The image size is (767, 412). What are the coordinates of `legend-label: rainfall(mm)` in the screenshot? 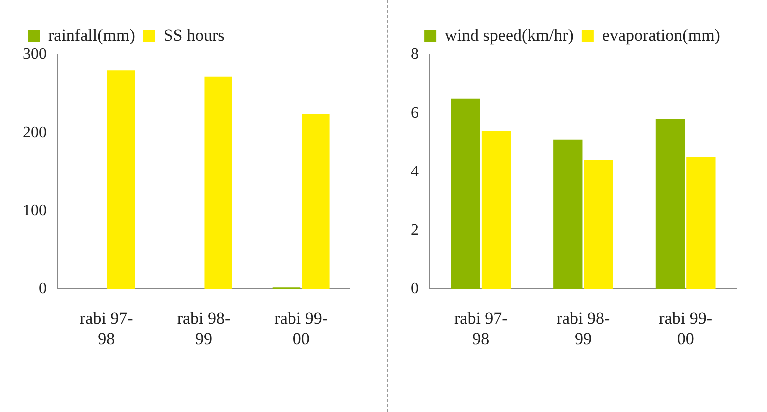 It's located at (92, 35).